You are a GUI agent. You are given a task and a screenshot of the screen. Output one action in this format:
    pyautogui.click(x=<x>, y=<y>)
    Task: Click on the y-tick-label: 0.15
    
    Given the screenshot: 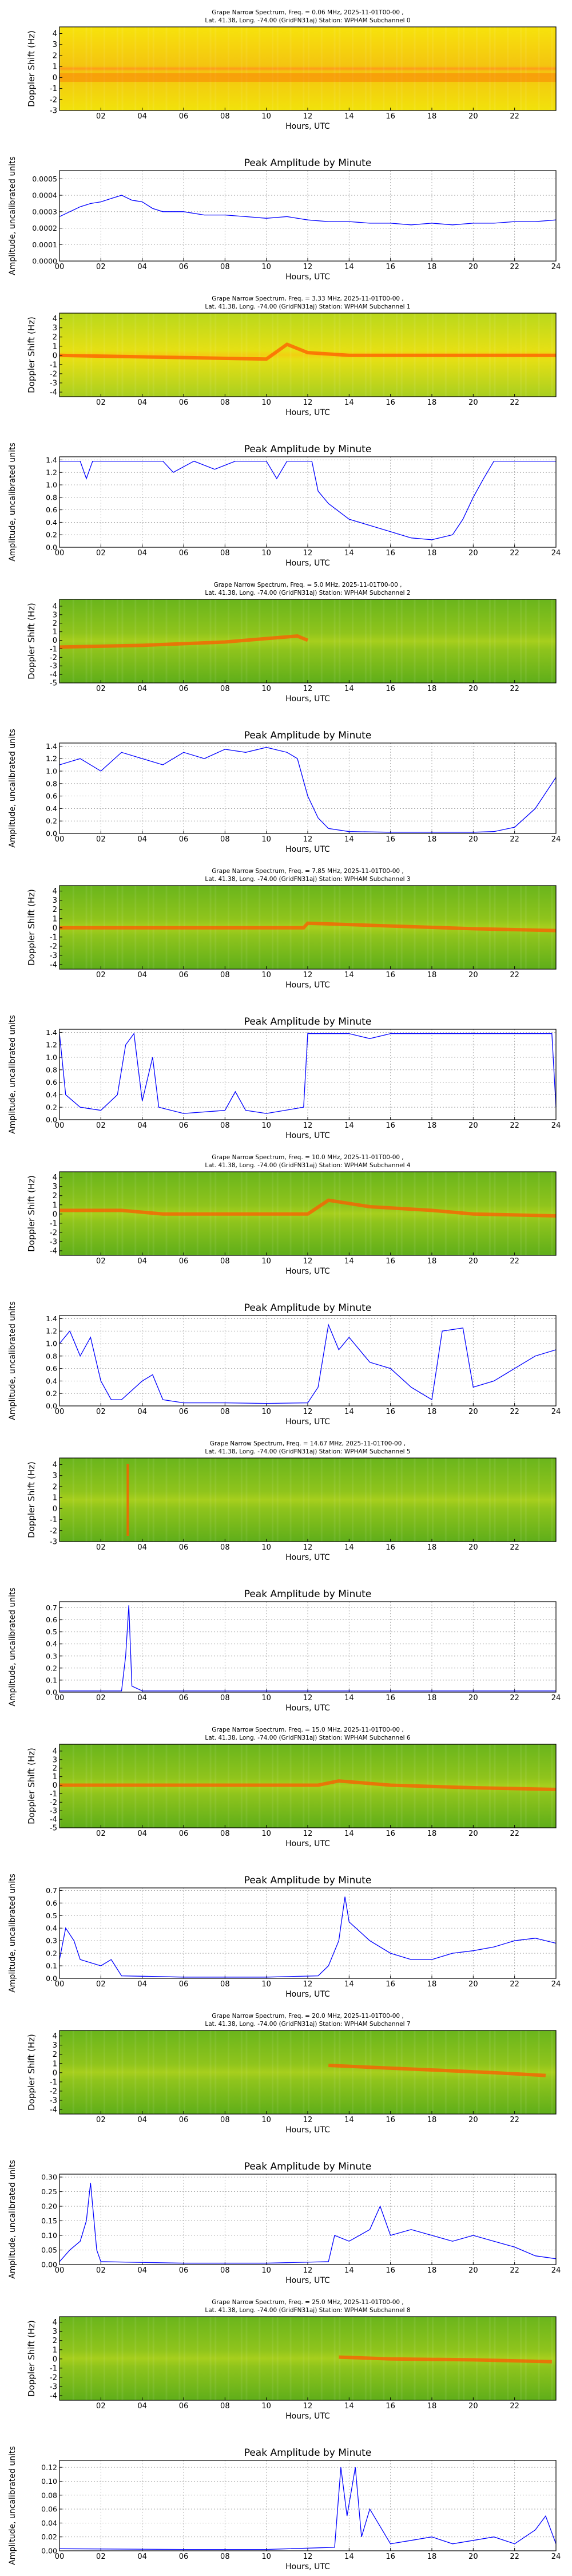 What is the action you would take?
    pyautogui.click(x=49, y=2221)
    